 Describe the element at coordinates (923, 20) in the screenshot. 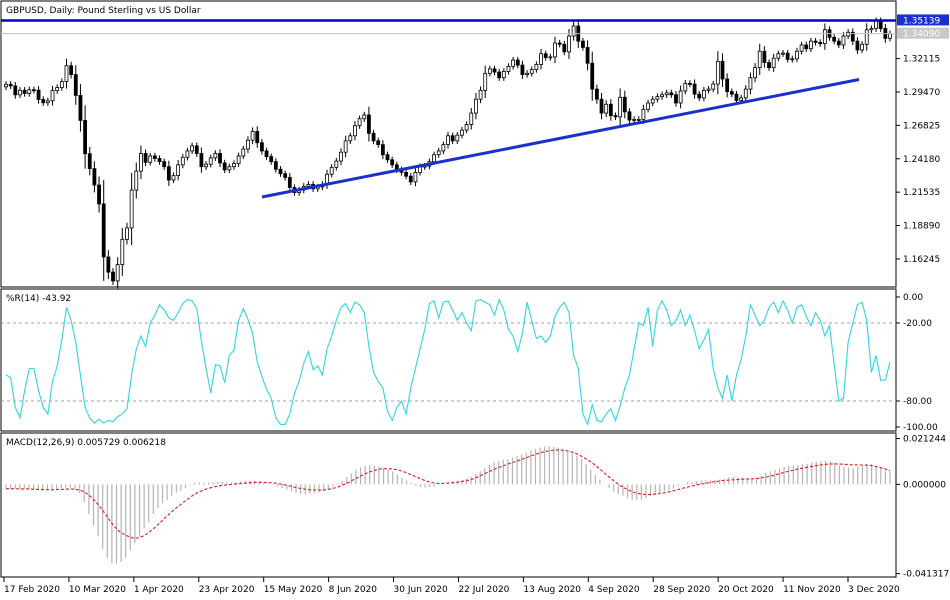

I see `price-badge-high` at that location.